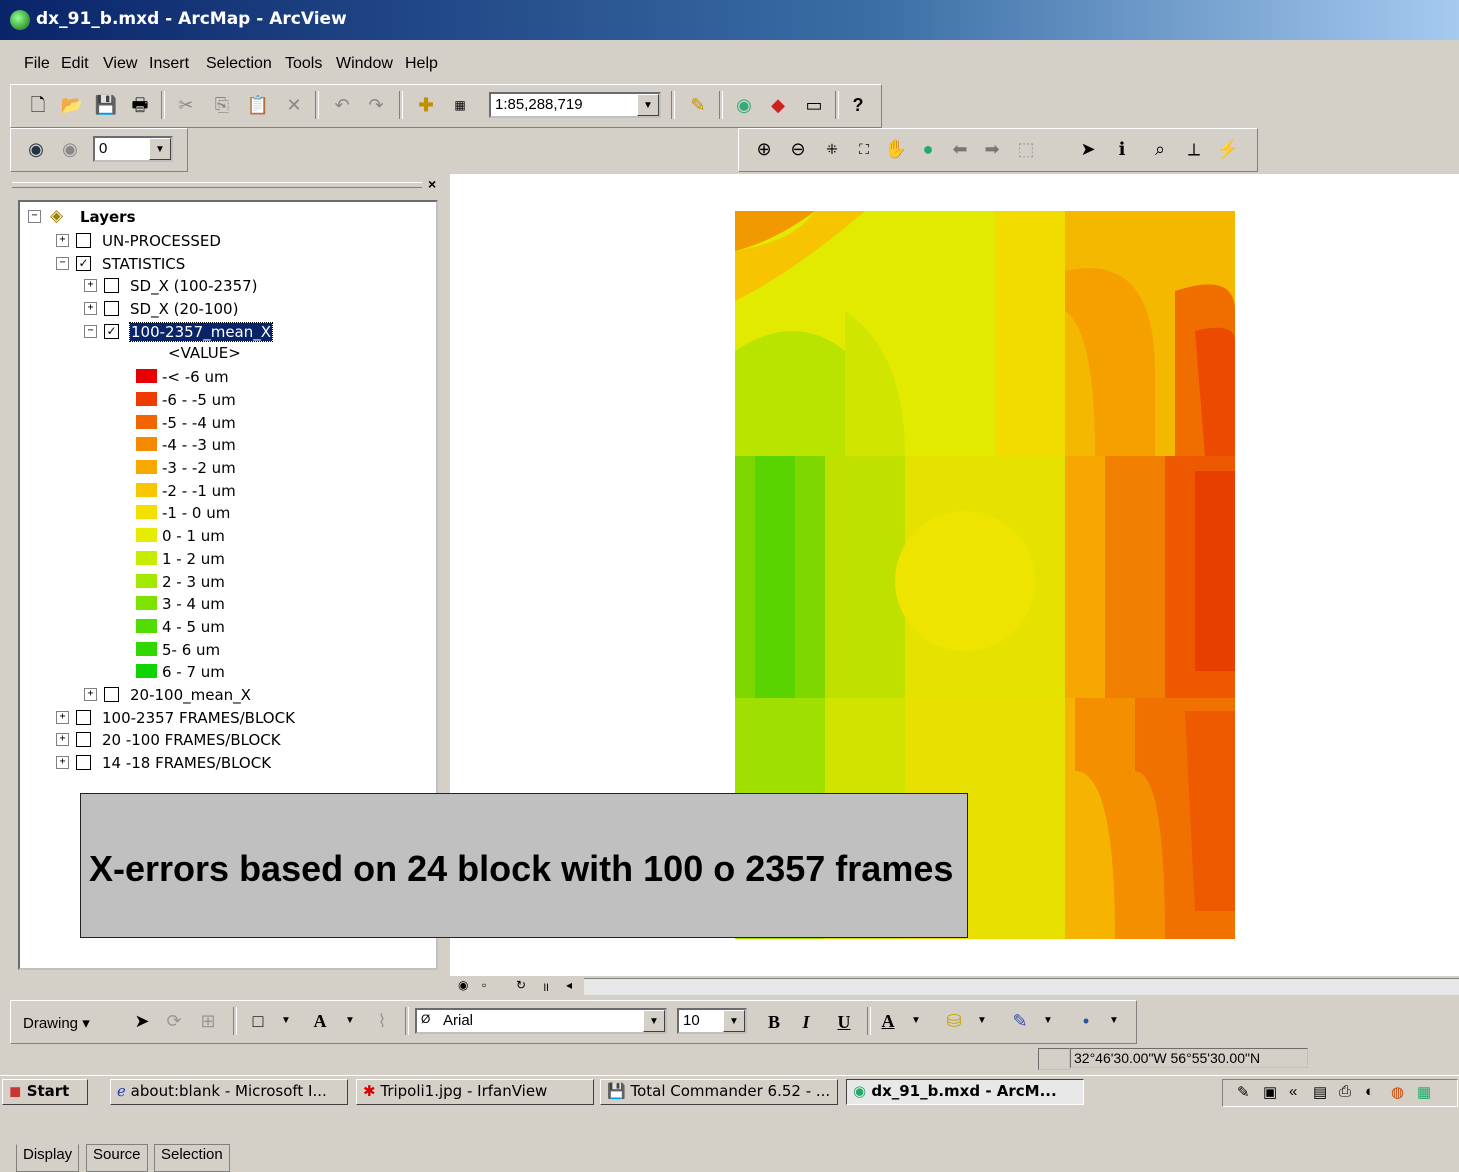  I want to click on tab-display: Display, so click(48, 1158).